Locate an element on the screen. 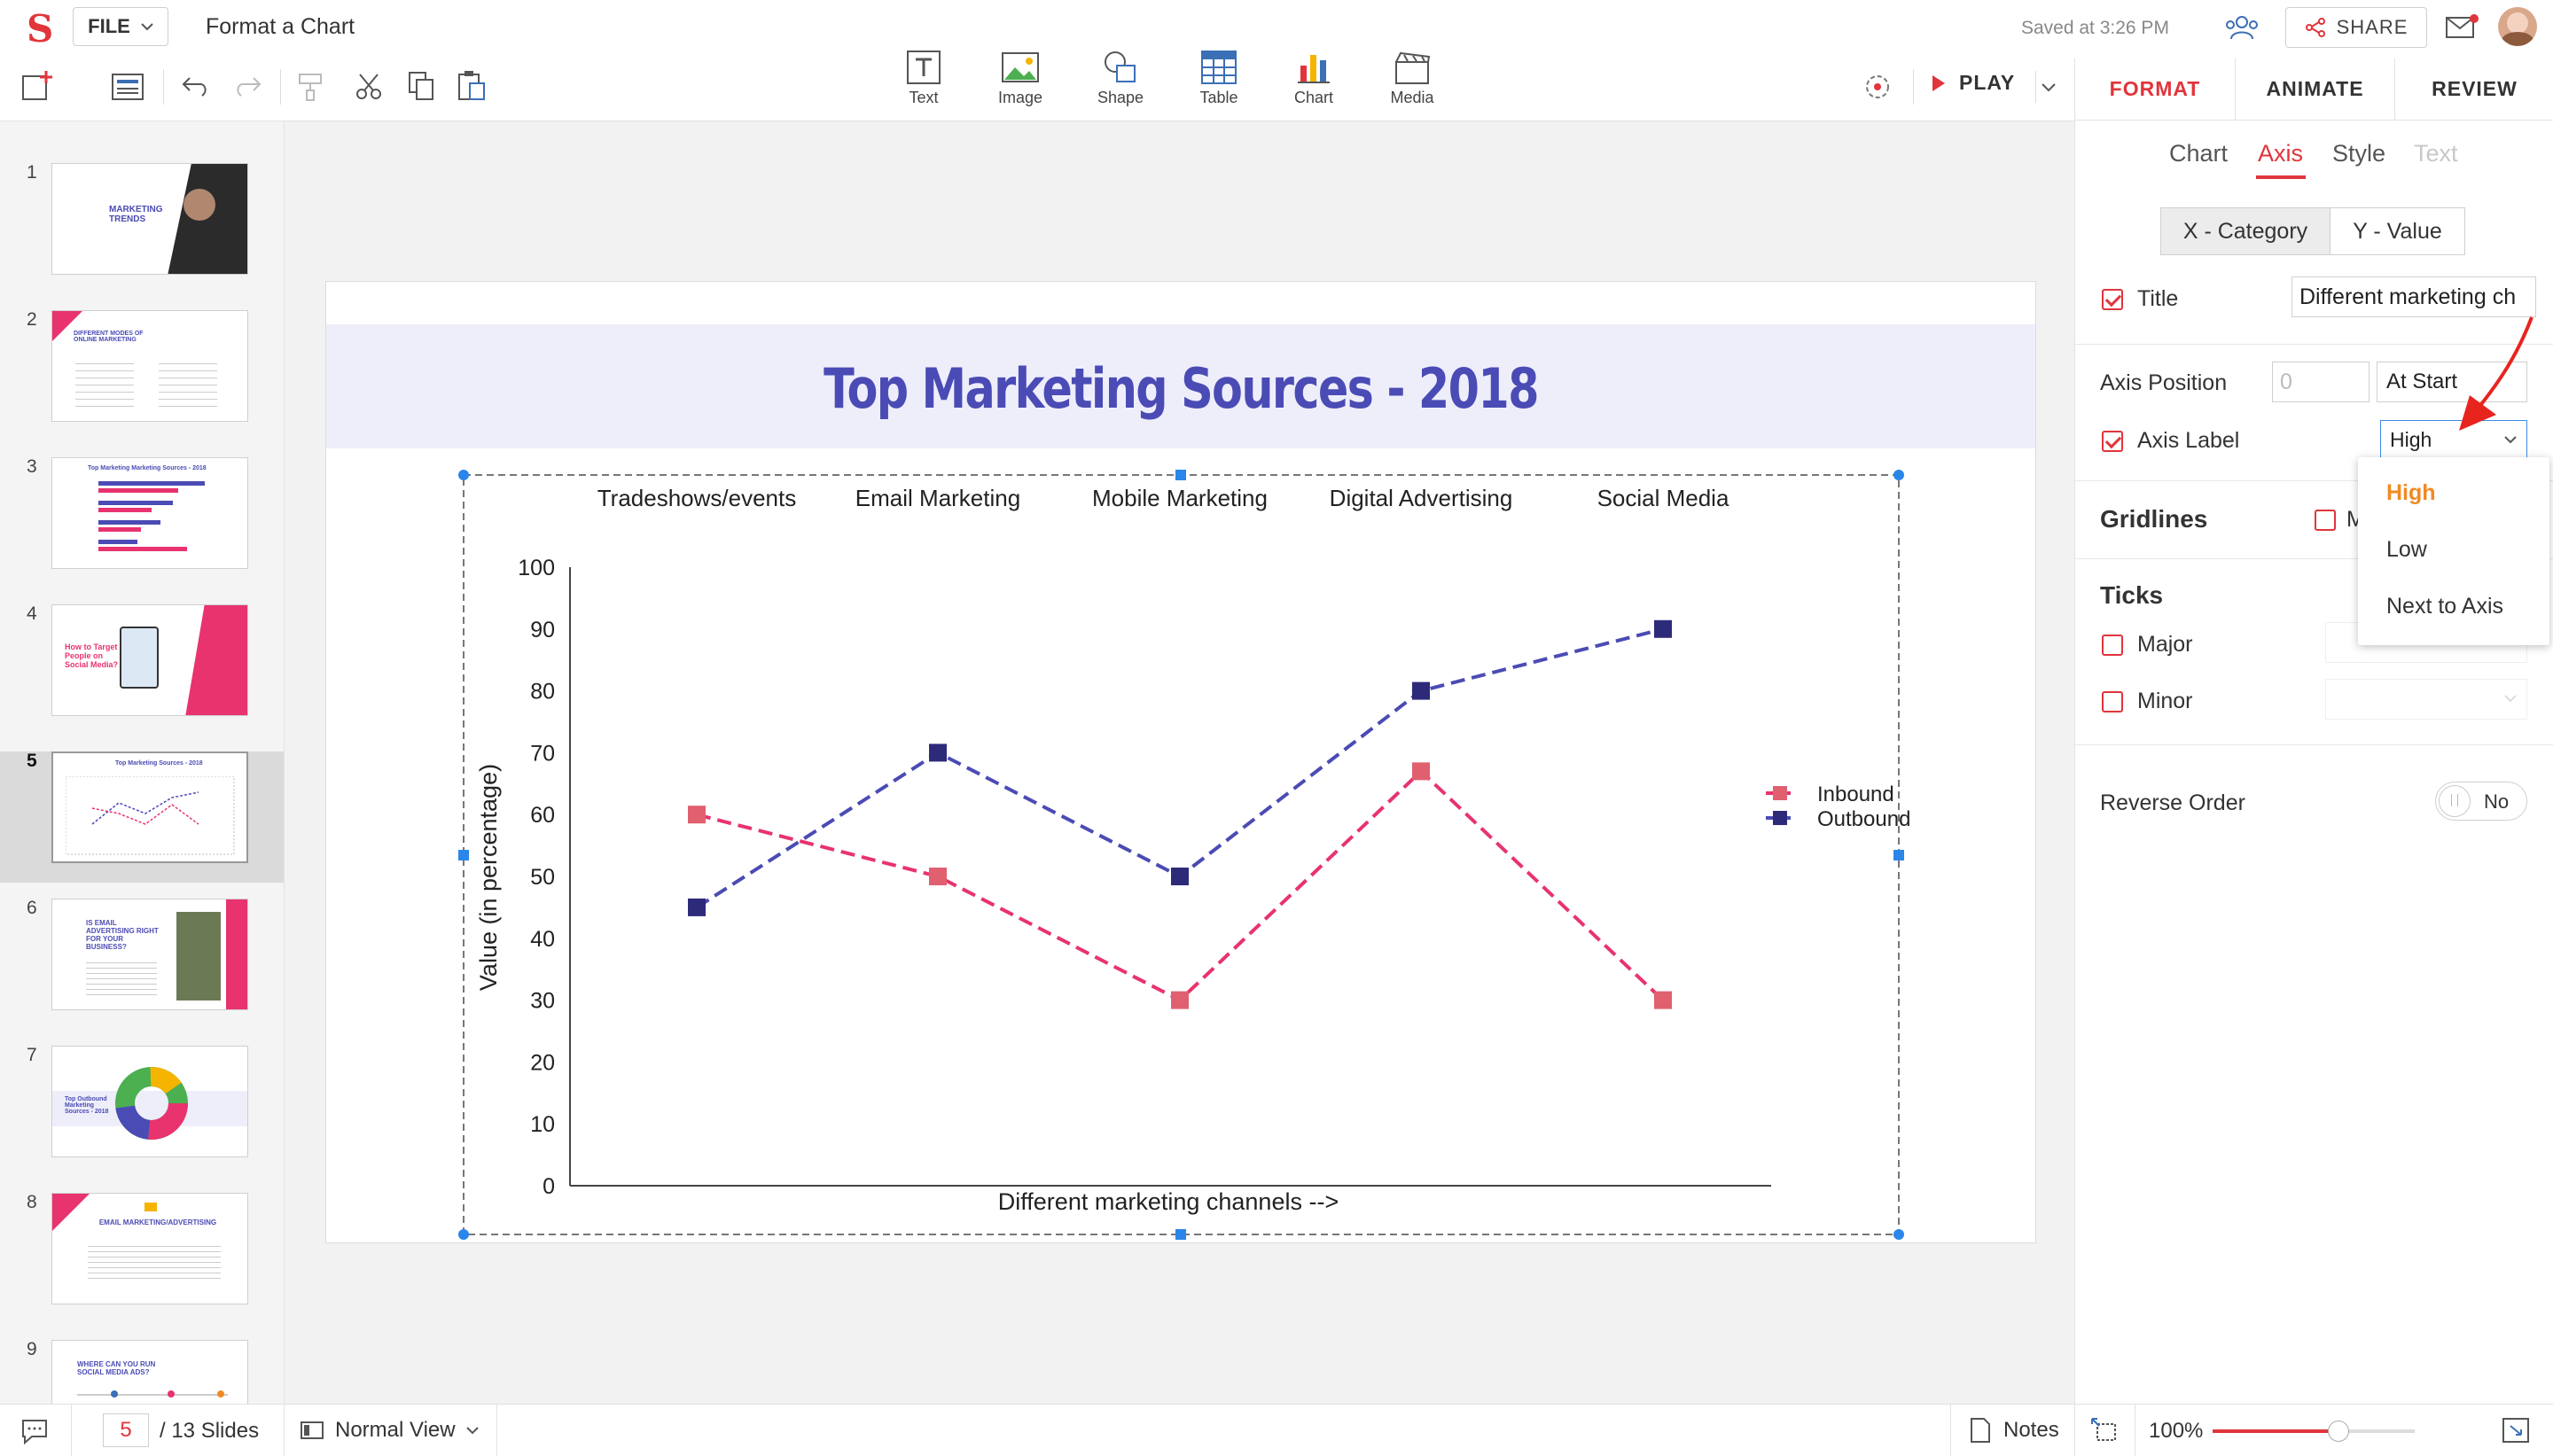  paste-icon is located at coordinates (472, 86).